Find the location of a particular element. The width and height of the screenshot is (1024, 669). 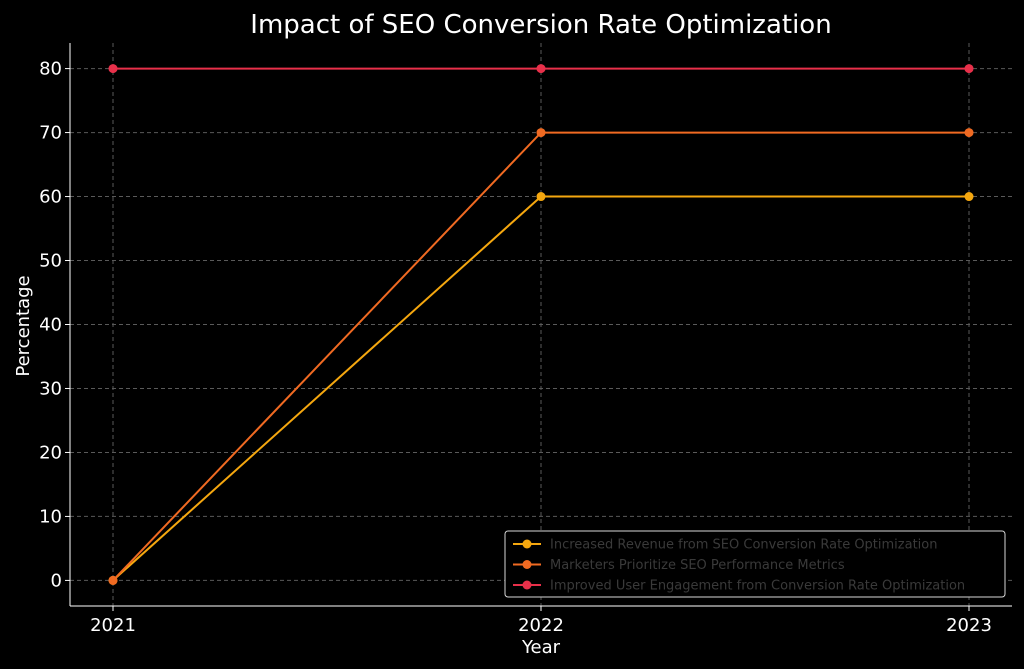

x-tick-label: 2021 is located at coordinates (113, 625).